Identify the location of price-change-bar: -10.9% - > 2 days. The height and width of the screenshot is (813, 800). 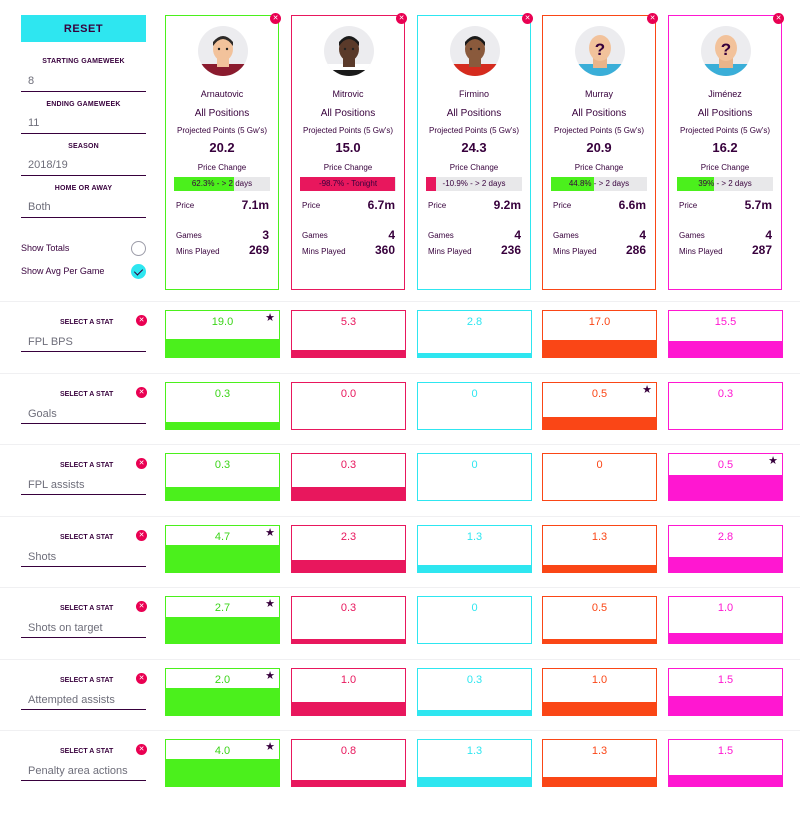
(474, 184).